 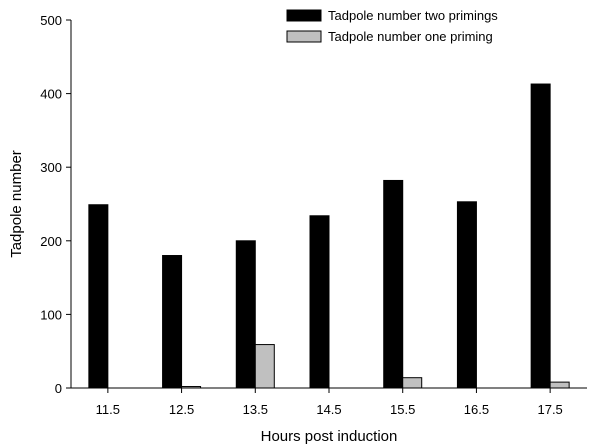 I want to click on x-tick-label: 11.5, so click(x=108, y=409).